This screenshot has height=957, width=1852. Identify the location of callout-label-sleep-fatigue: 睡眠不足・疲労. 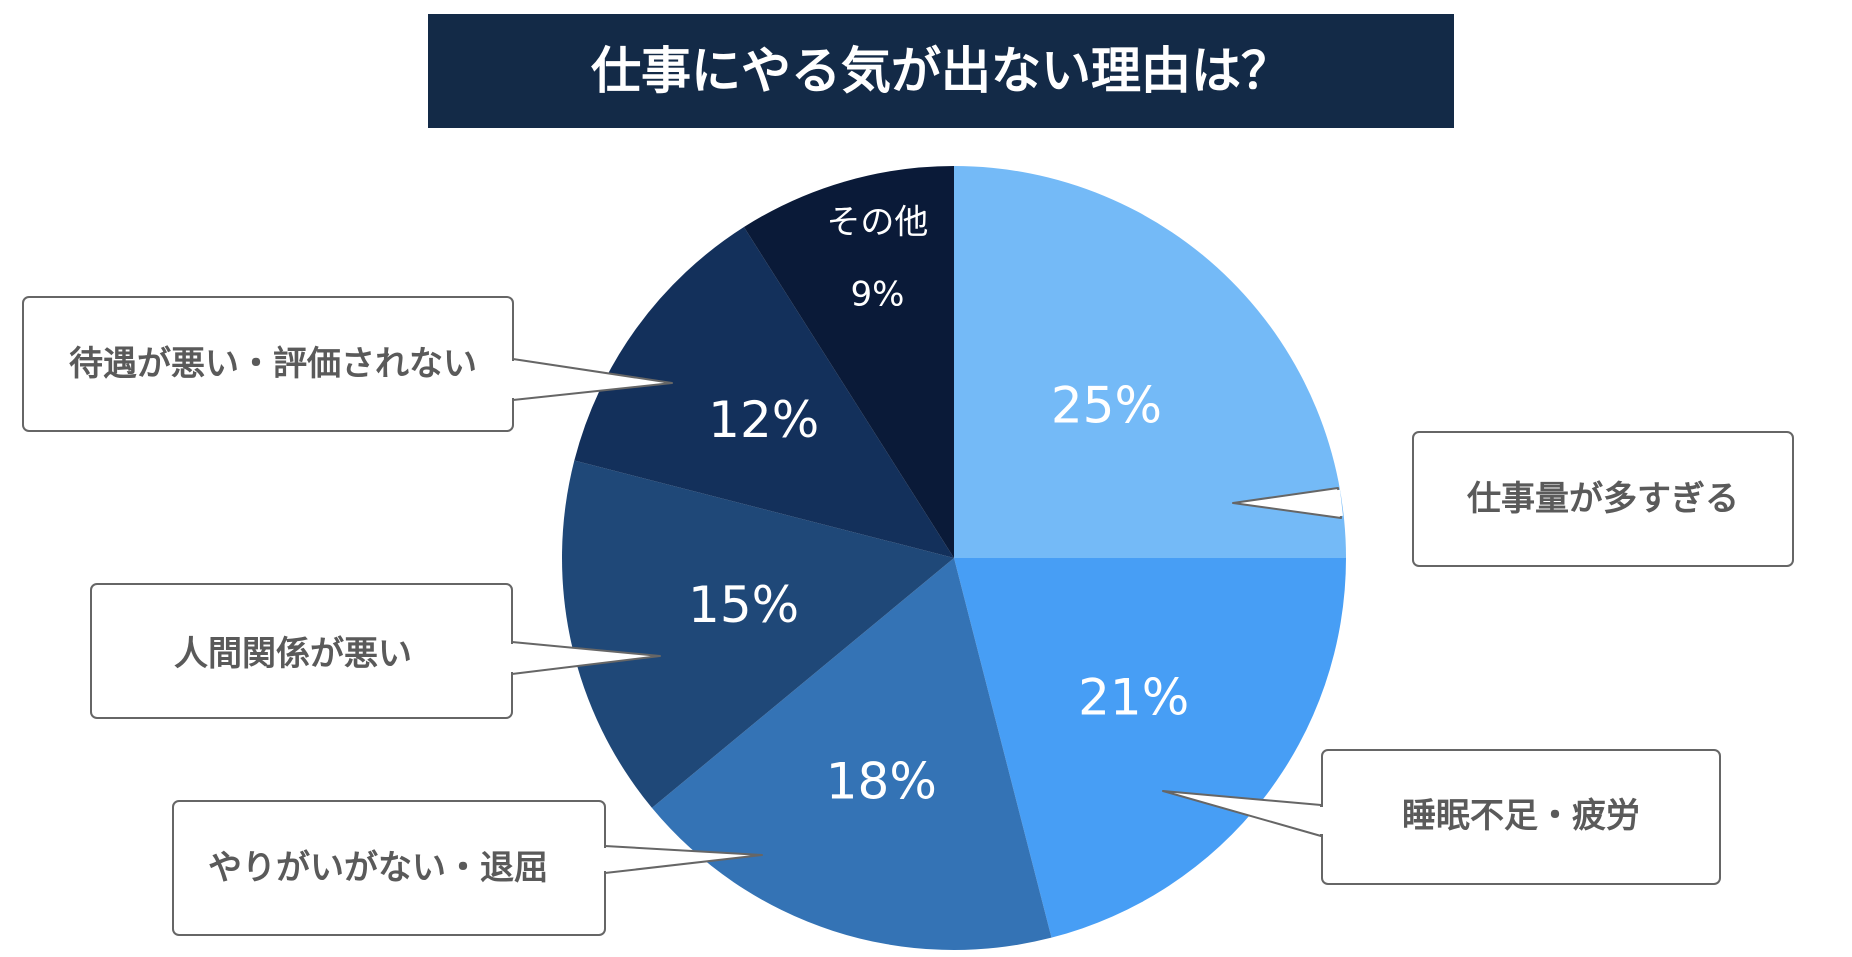
(1521, 816).